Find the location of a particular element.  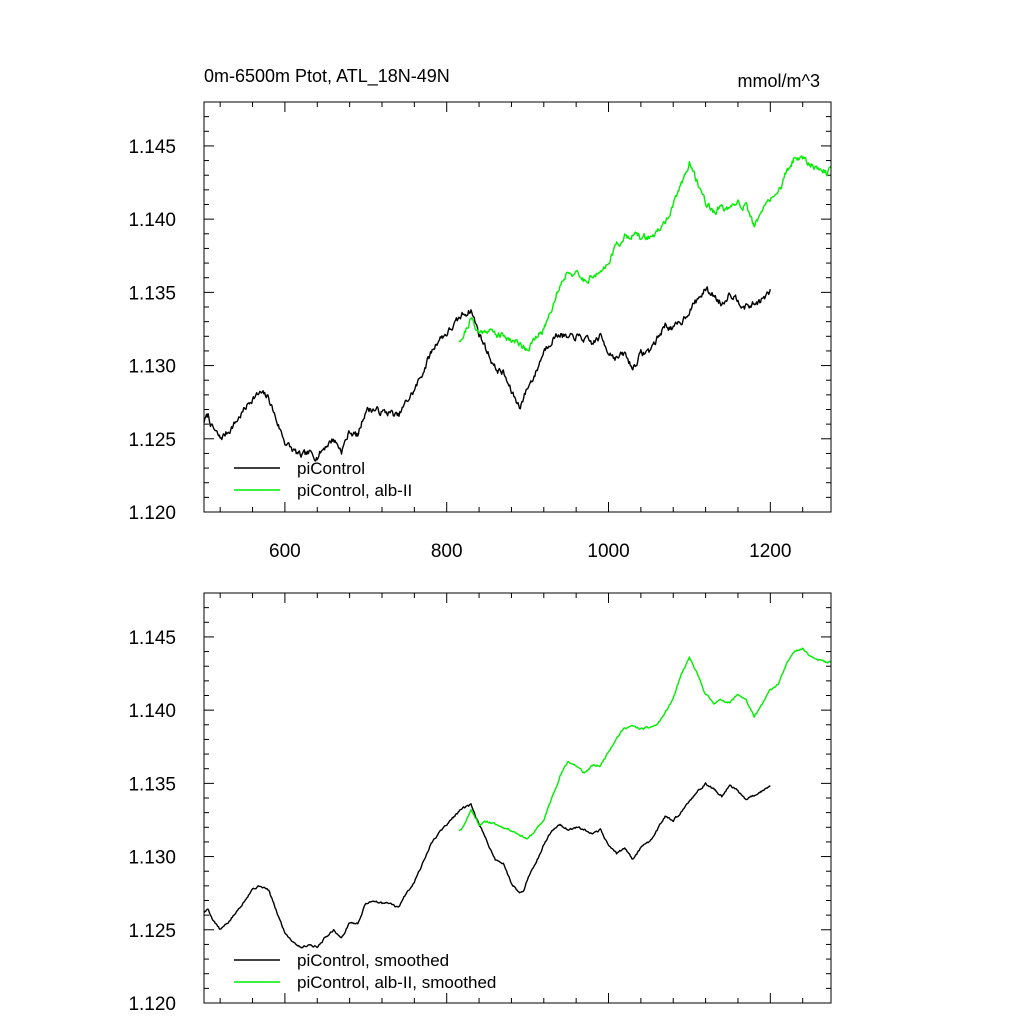

legend-top: piControl piControl, alb-II is located at coordinates (323, 479).